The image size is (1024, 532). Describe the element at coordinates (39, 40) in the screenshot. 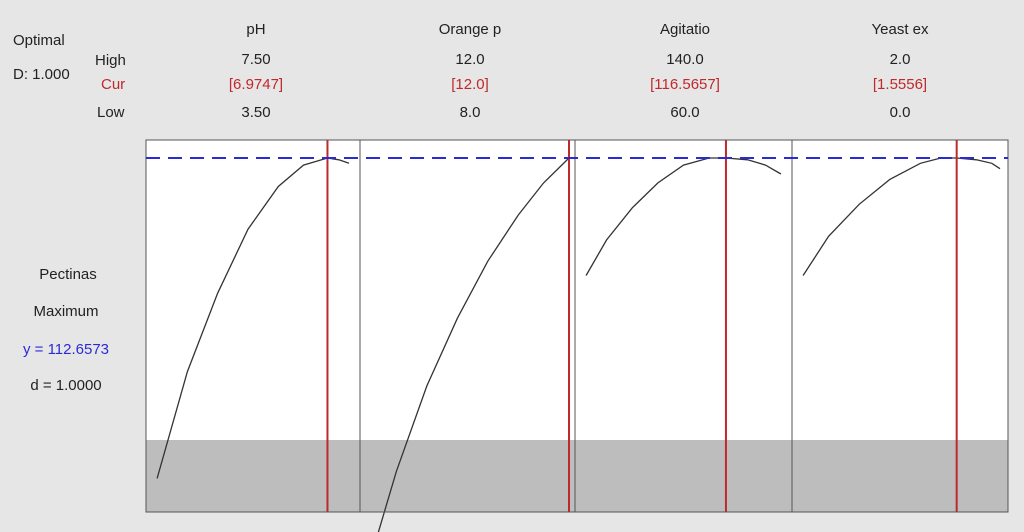

I see `optimal-label: Optimal` at that location.